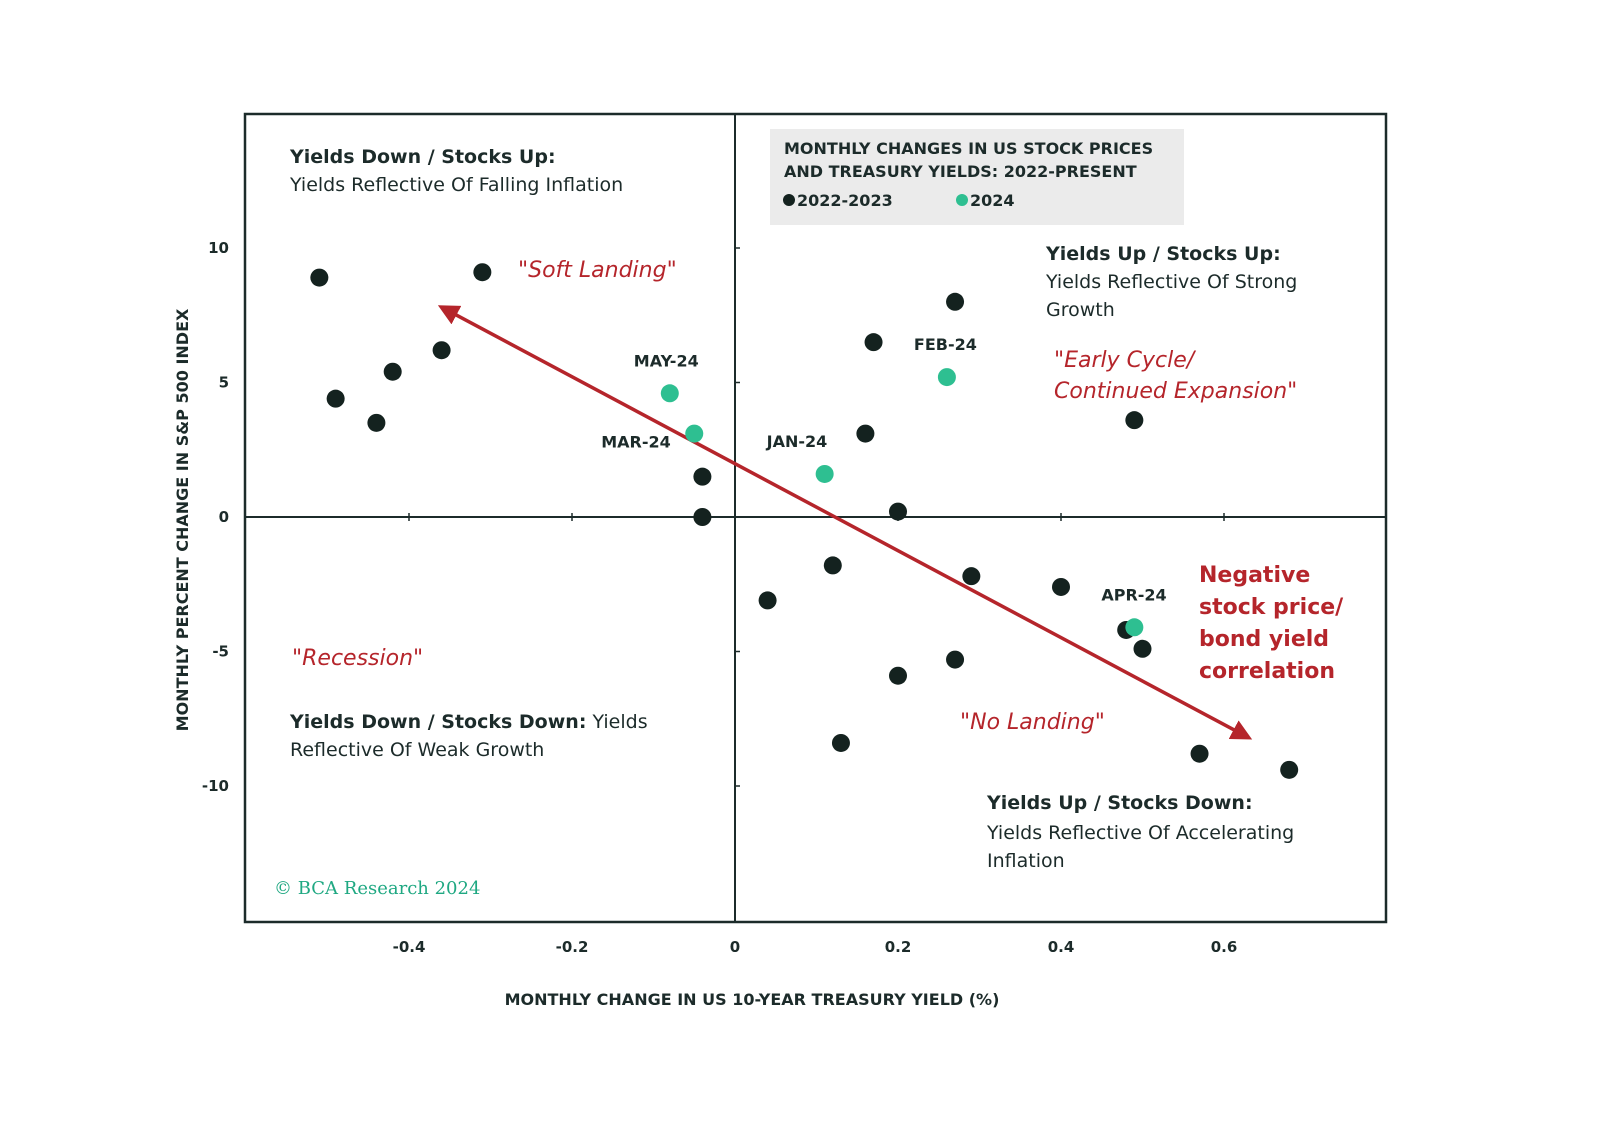  I want to click on chart-title-line-1: MONTHLY CHANGES IN US STOCK PRICES, so click(968, 148).